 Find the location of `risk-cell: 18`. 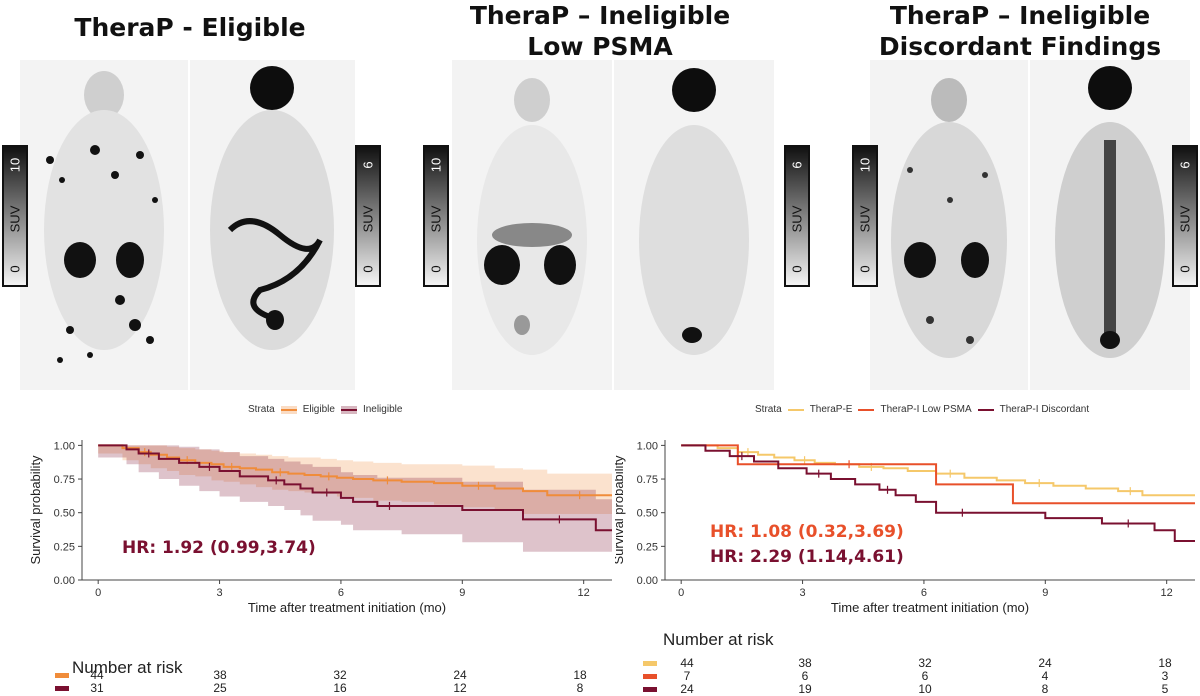

risk-cell: 18 is located at coordinates (1165, 663).